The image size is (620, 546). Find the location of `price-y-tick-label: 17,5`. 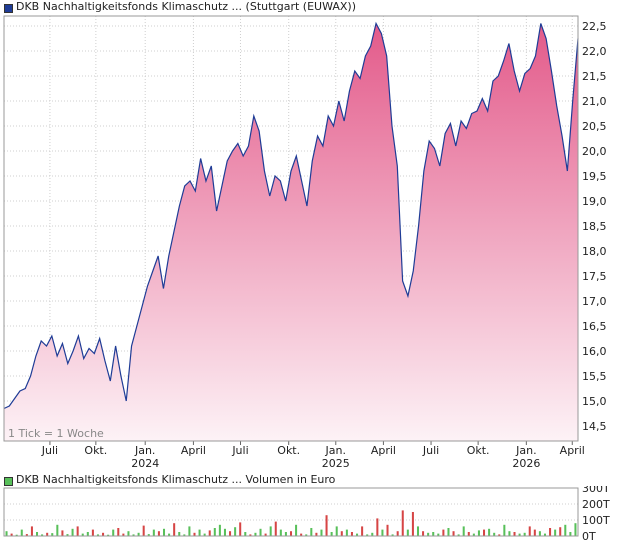

price-y-tick-label: 17,5 is located at coordinates (594, 276).